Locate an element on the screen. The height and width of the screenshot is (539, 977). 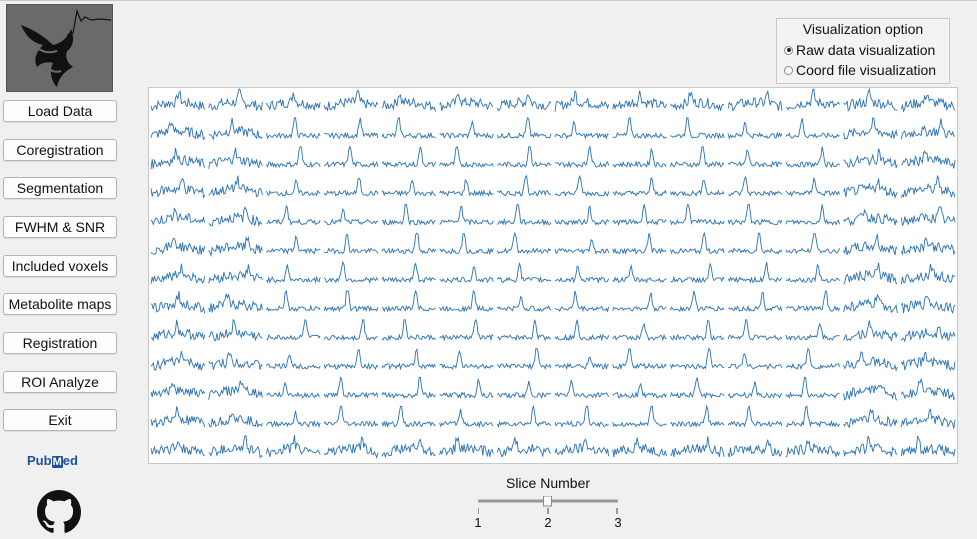
fwhm-snr-button: FWHM & SNR is located at coordinates (60, 227).